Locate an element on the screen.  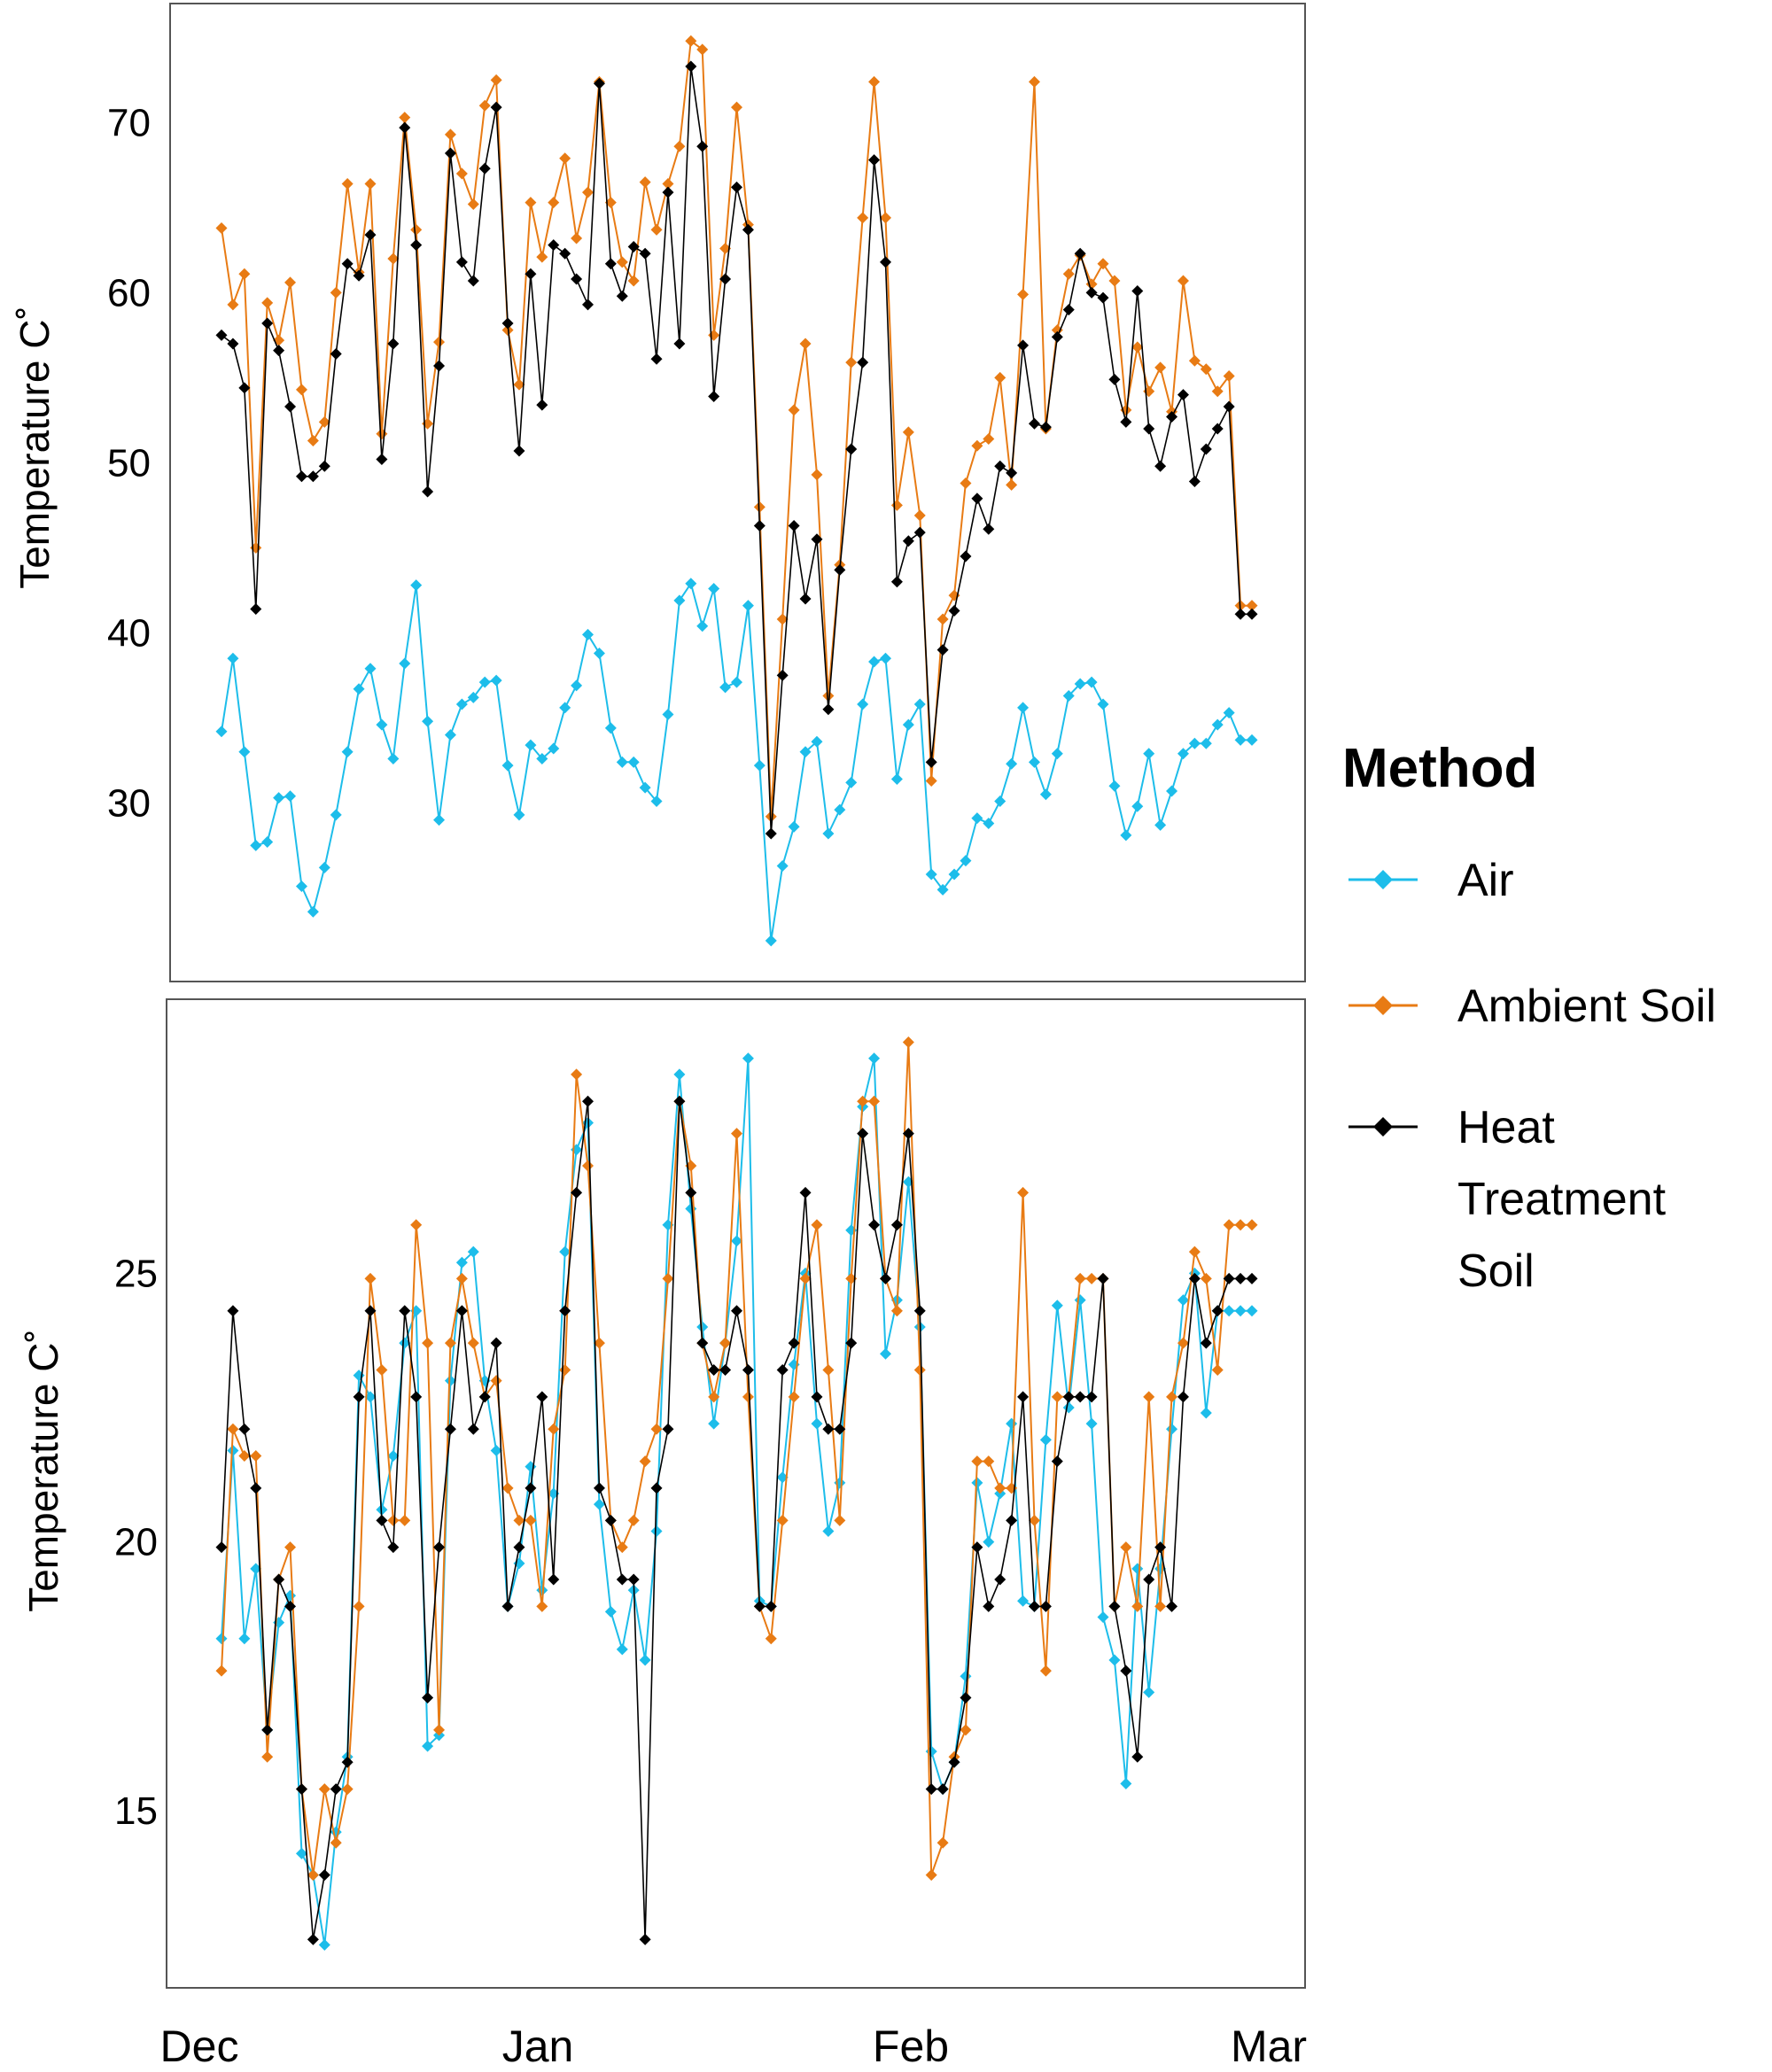
legend: Method Air Ambient Soil Heat Treatment Soil is located at coordinates (1529, 1017).